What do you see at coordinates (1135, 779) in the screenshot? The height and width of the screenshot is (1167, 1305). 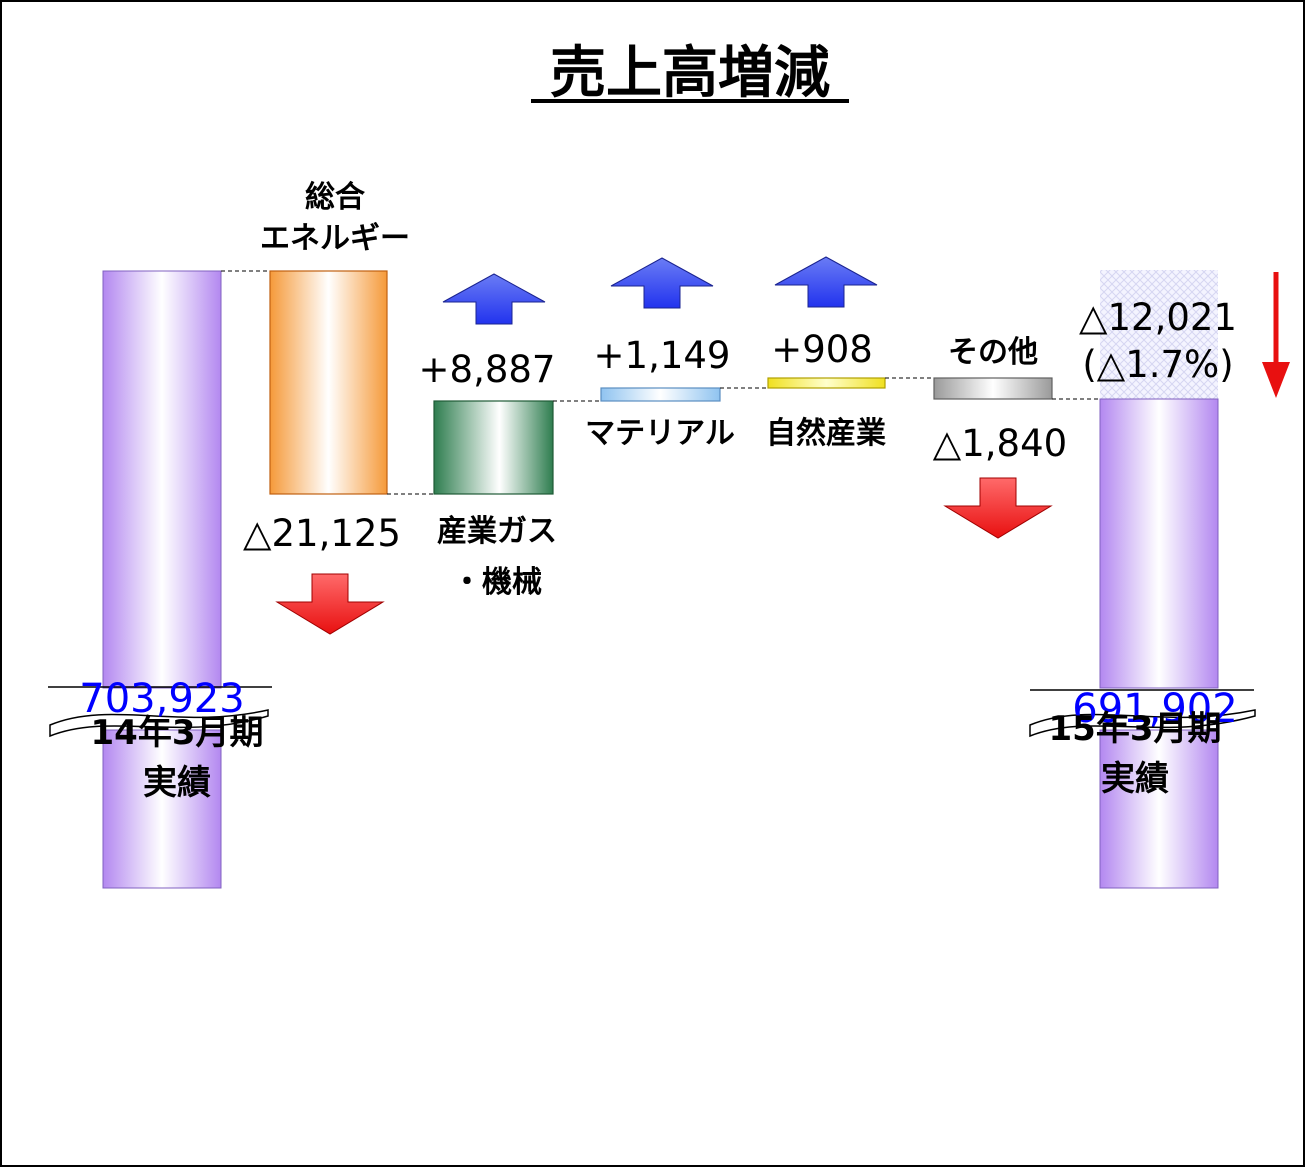 I see `end-period-label-2: 実績` at bounding box center [1135, 779].